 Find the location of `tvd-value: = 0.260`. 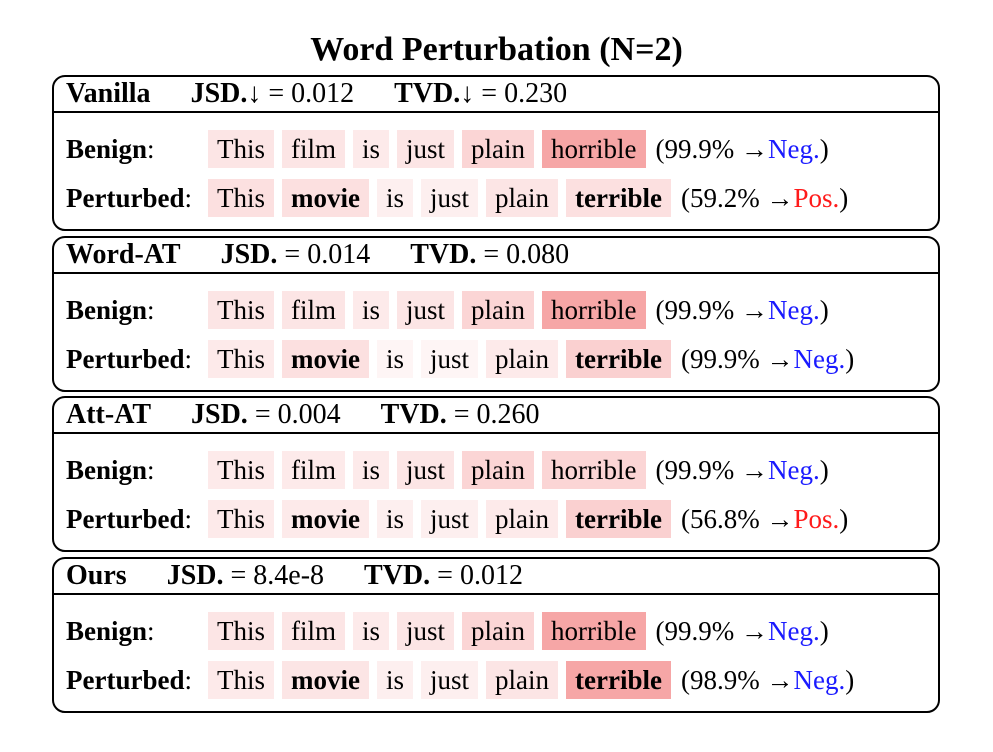

tvd-value: = 0.260 is located at coordinates (496, 414).